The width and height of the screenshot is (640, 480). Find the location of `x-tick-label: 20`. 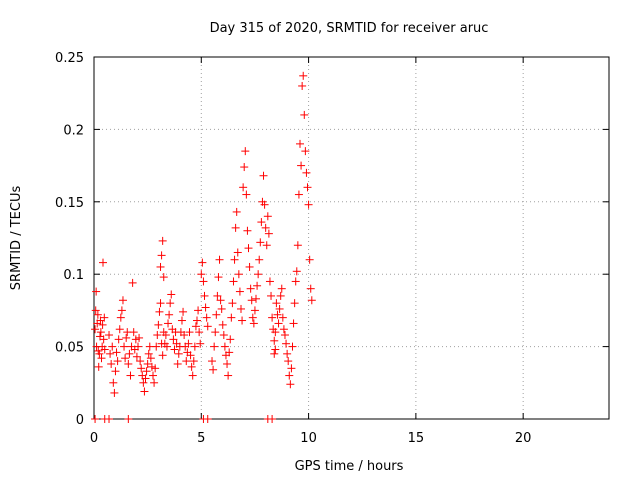

x-tick-label: 20 is located at coordinates (523, 438).